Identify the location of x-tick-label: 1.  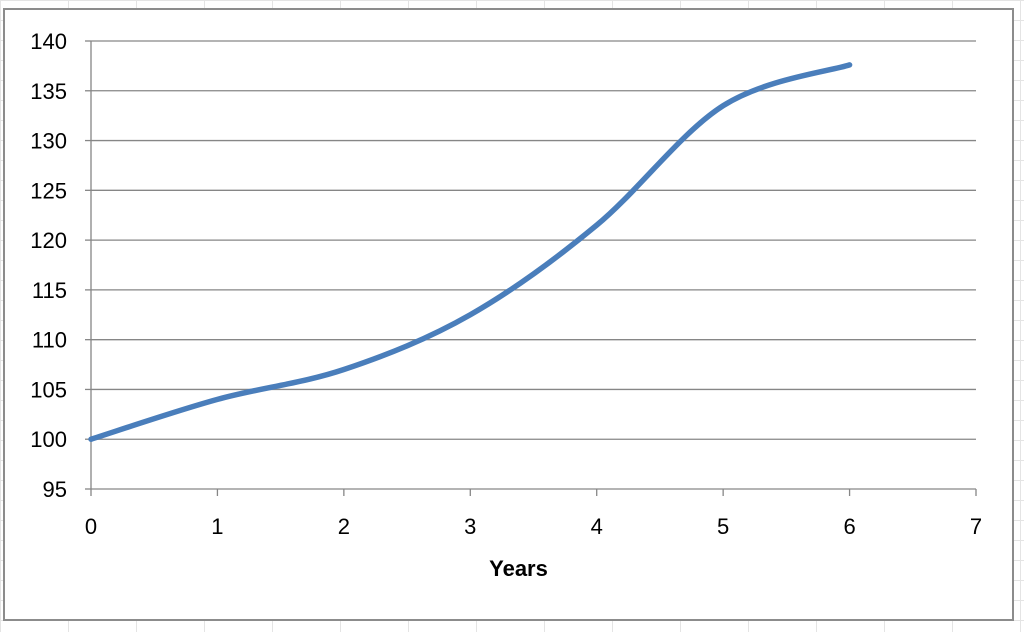
(217, 526).